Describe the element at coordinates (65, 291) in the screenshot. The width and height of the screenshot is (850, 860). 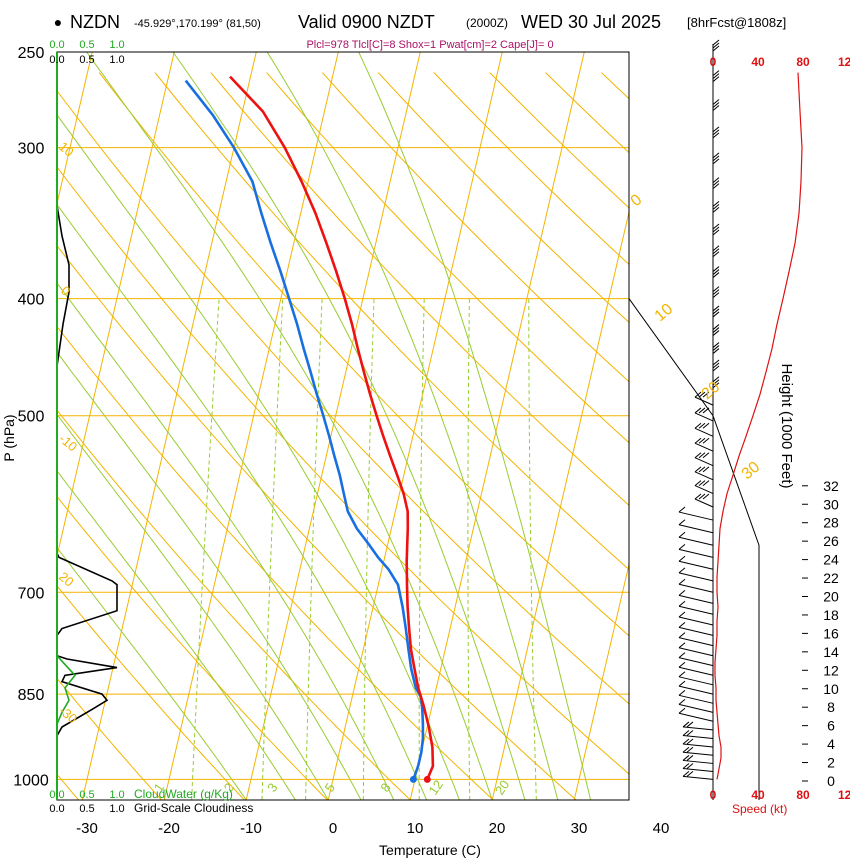
I see `isotherm-axis-label: 0` at that location.